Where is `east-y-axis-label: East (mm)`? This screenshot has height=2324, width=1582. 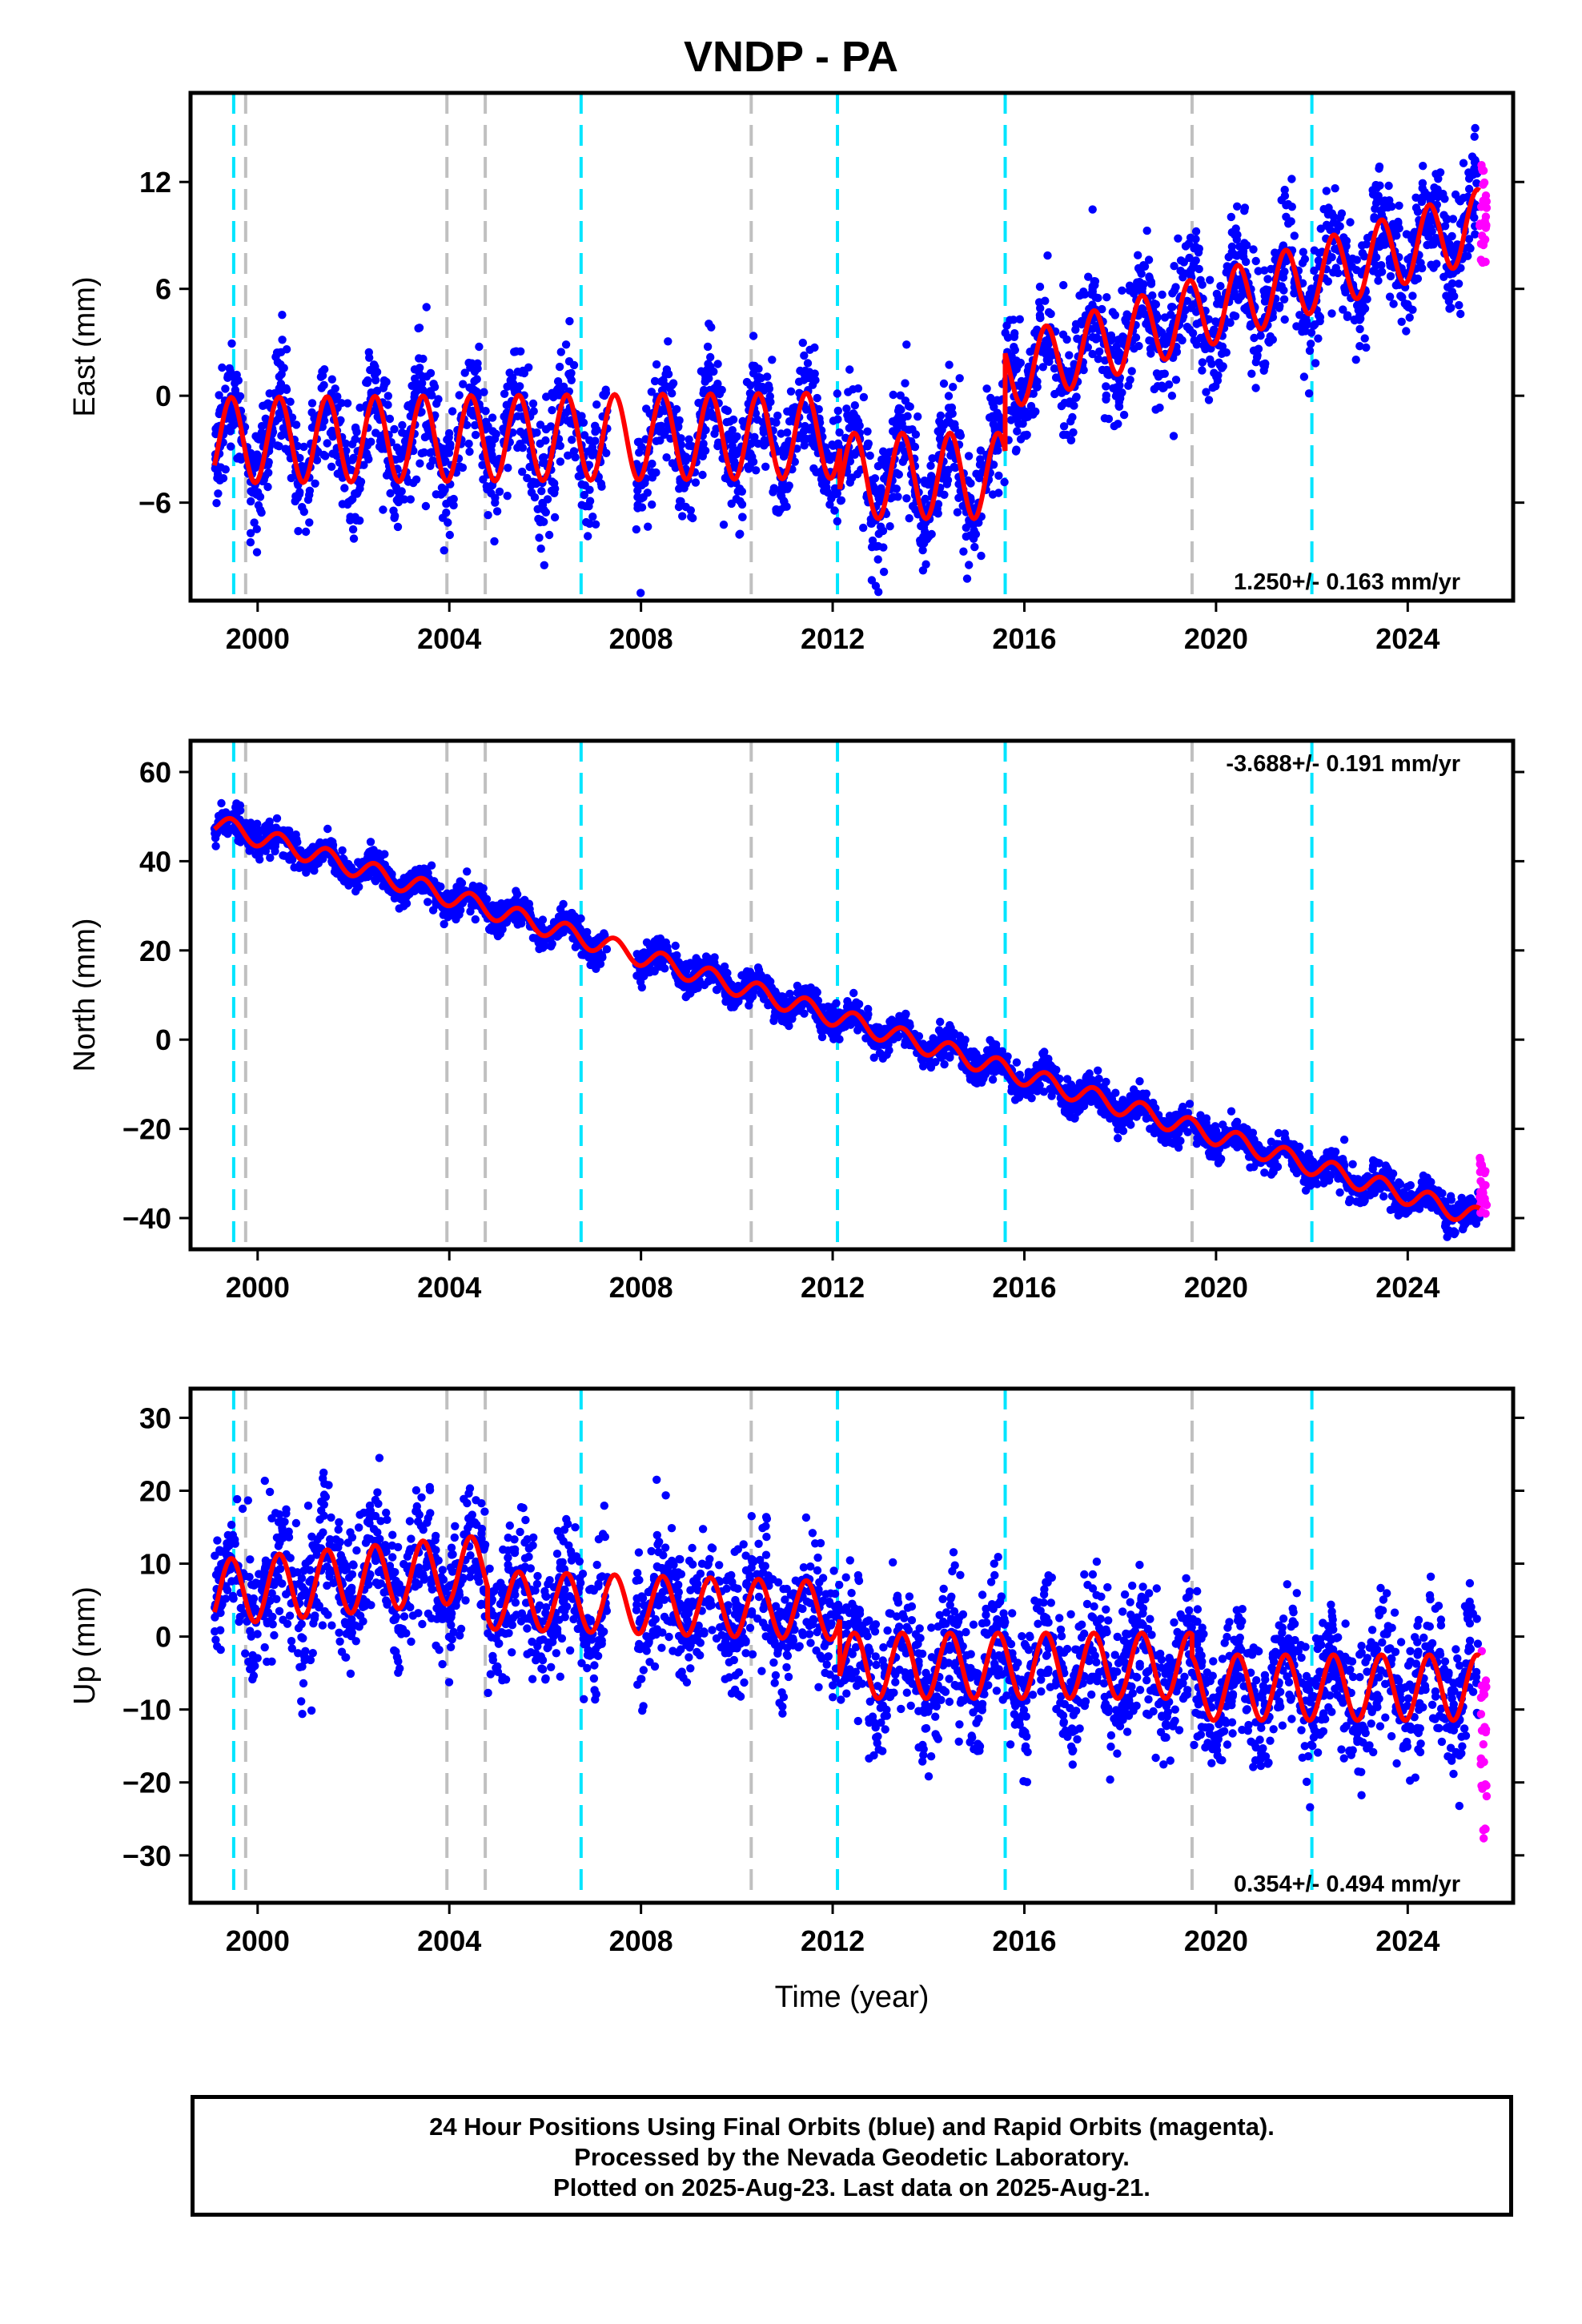
east-y-axis-label: East (mm) is located at coordinates (85, 346).